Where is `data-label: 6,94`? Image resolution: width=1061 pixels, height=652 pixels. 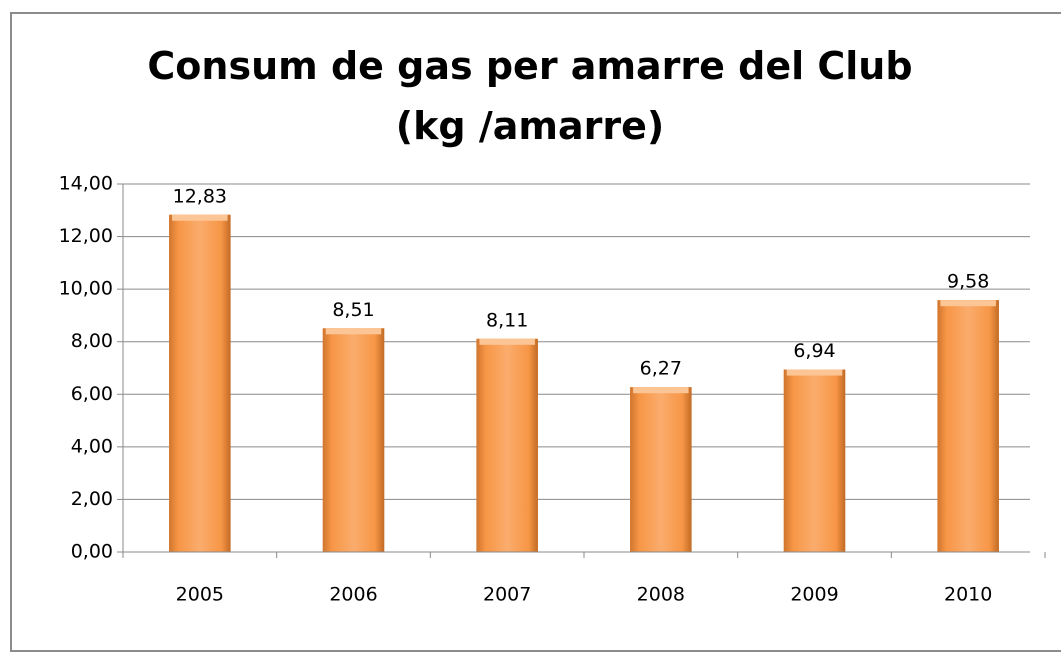
data-label: 6,94 is located at coordinates (814, 351).